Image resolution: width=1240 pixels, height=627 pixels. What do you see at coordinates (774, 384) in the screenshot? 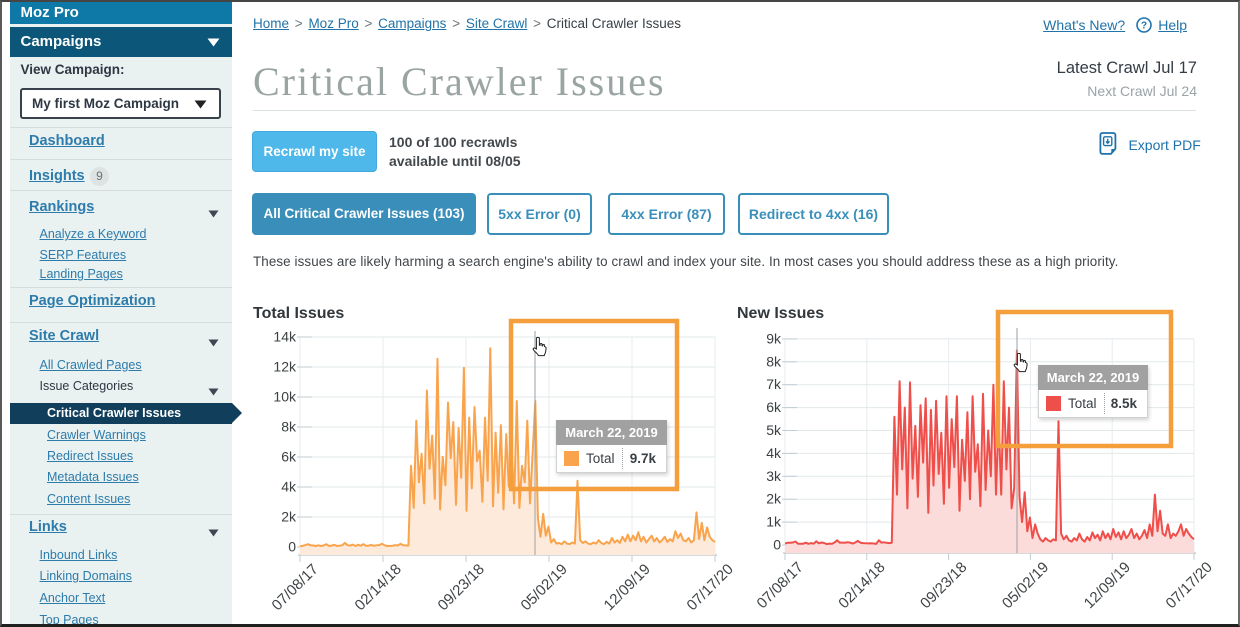
I see `svg-text: 7k` at bounding box center [774, 384].